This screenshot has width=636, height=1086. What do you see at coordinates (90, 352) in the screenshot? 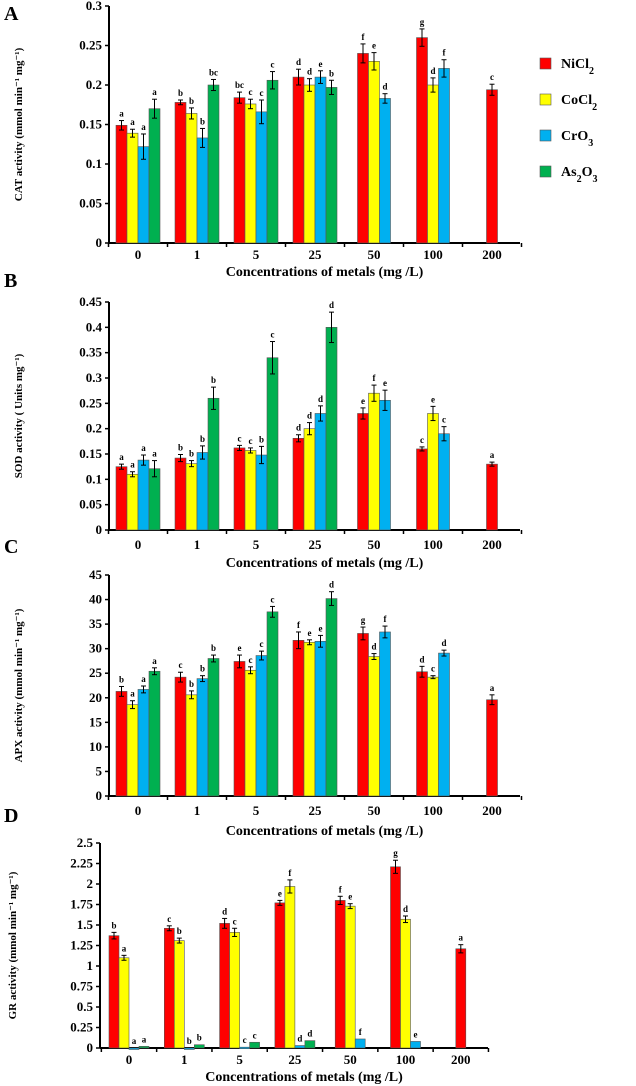
I see `y-tick-label: 0.35` at bounding box center [90, 352].